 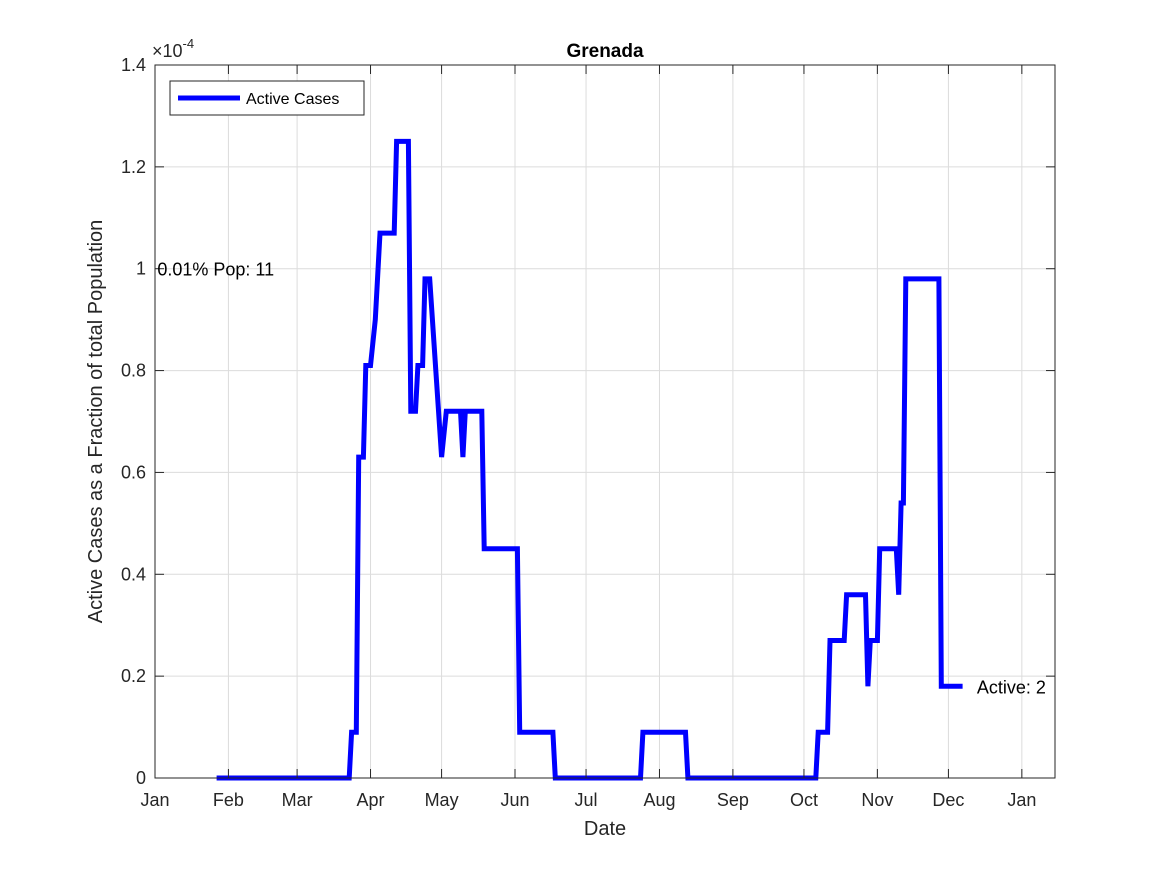 I want to click on legend: Active Cases, so click(x=267, y=98).